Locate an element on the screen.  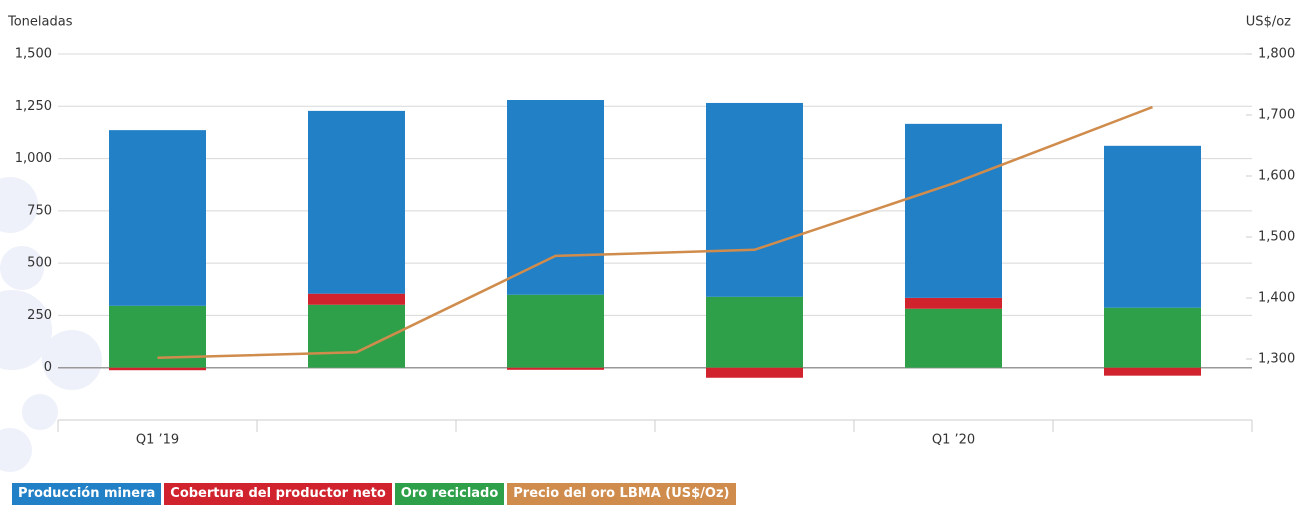
y-tick-label: 750 is located at coordinates (39, 210).